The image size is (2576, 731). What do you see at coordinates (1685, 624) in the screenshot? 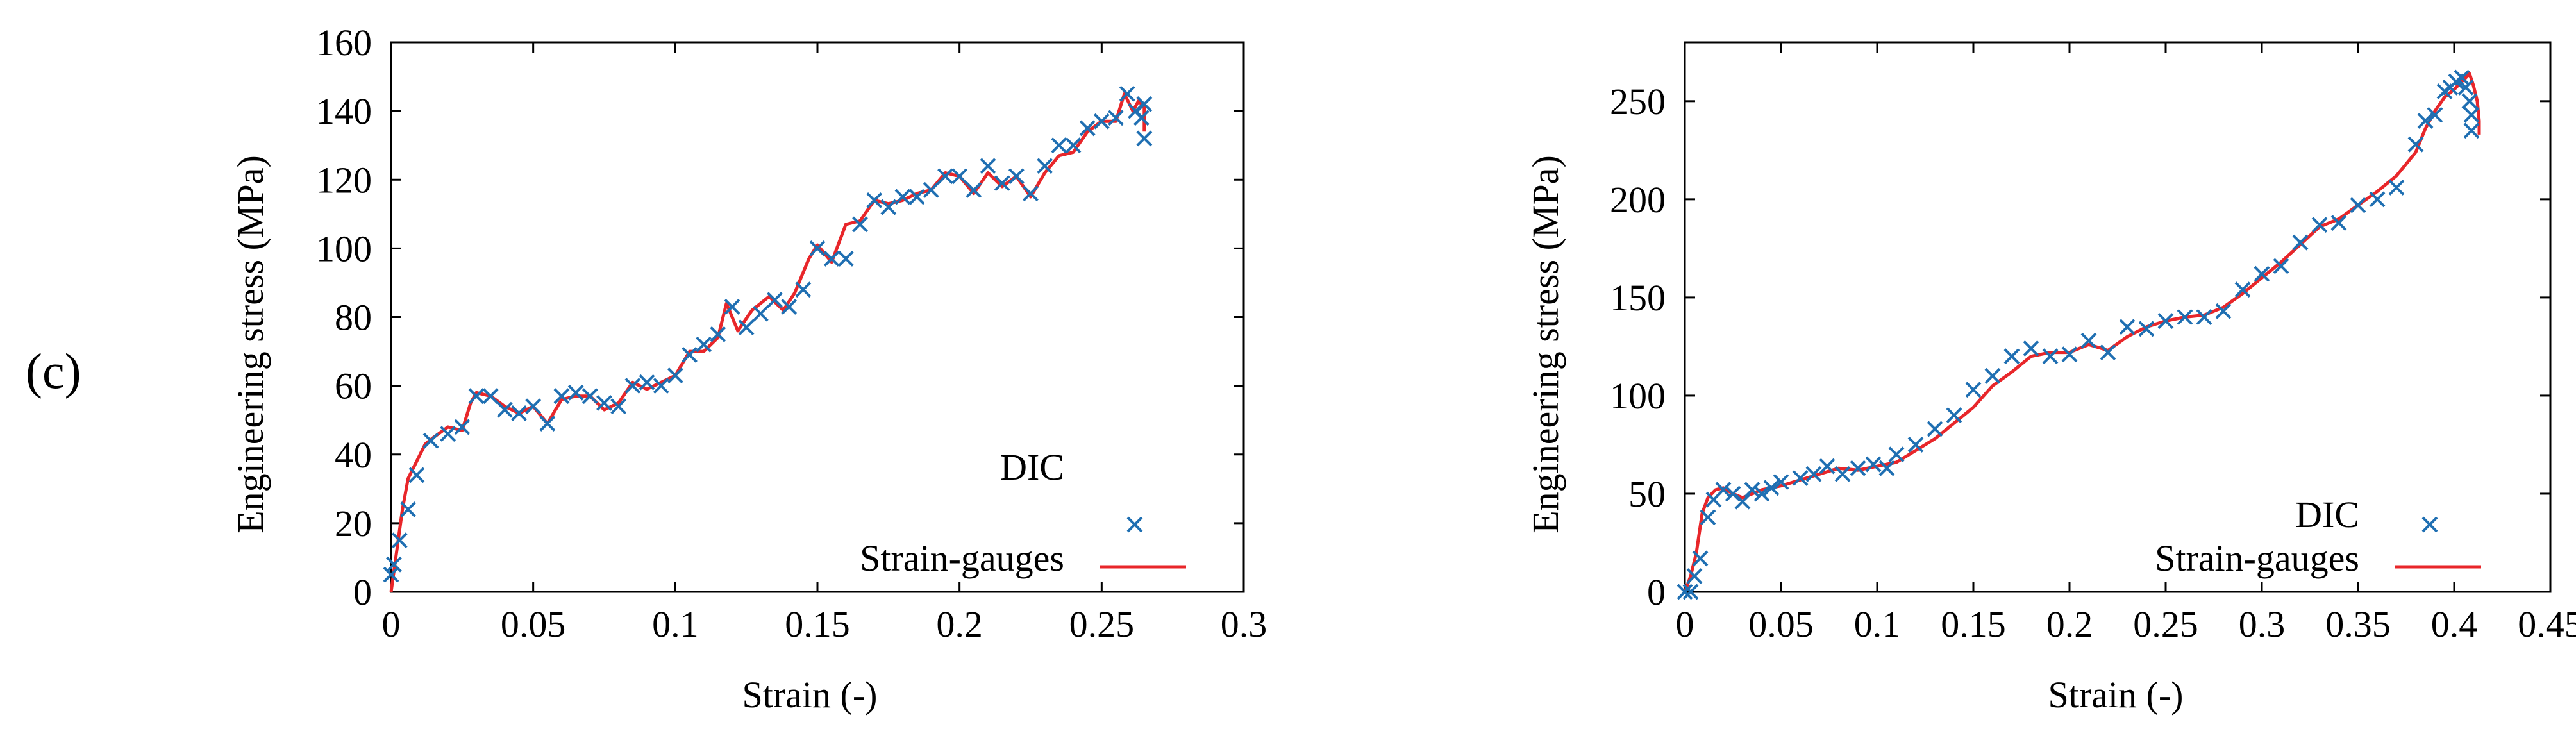
I see `x-tick-label: 0` at bounding box center [1685, 624].